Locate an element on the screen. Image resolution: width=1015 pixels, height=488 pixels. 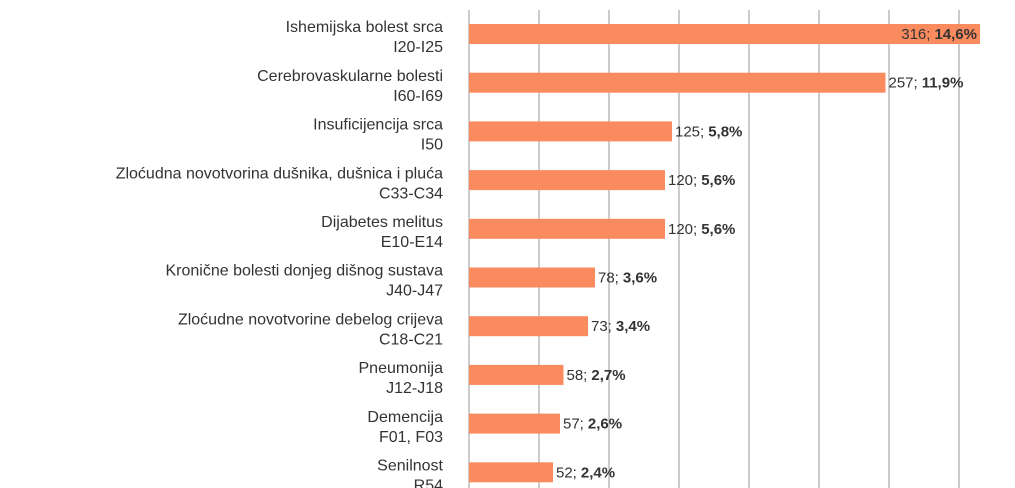
category-code: R54 is located at coordinates (428, 483).